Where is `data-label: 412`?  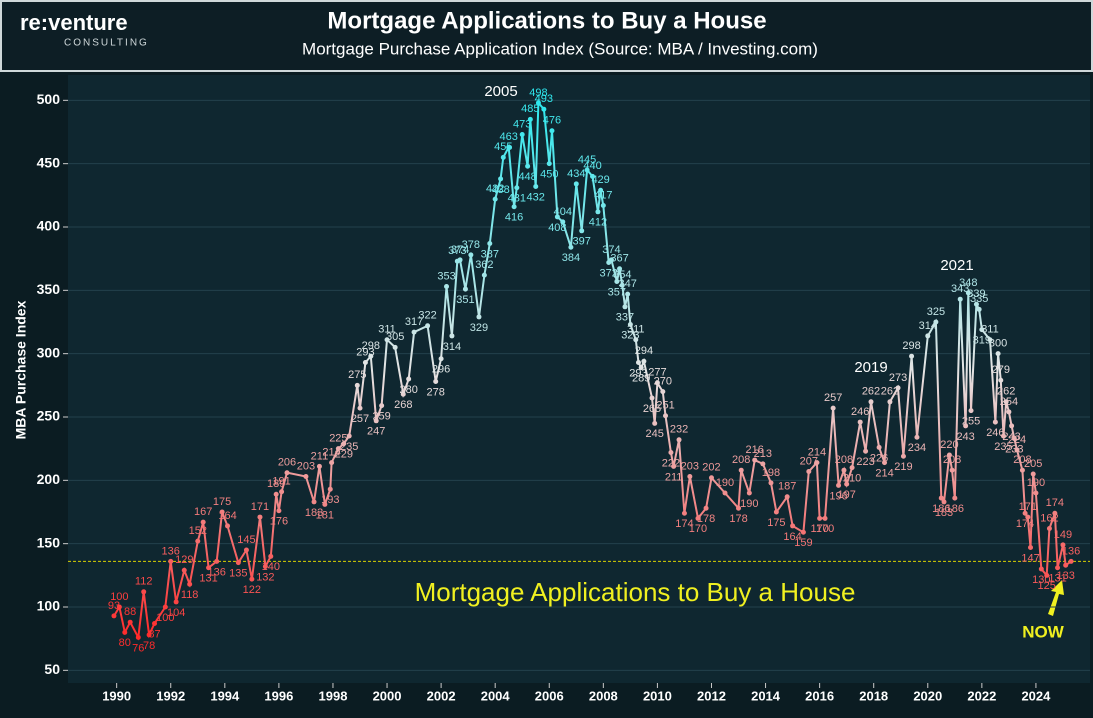
data-label: 412 is located at coordinates (598, 223).